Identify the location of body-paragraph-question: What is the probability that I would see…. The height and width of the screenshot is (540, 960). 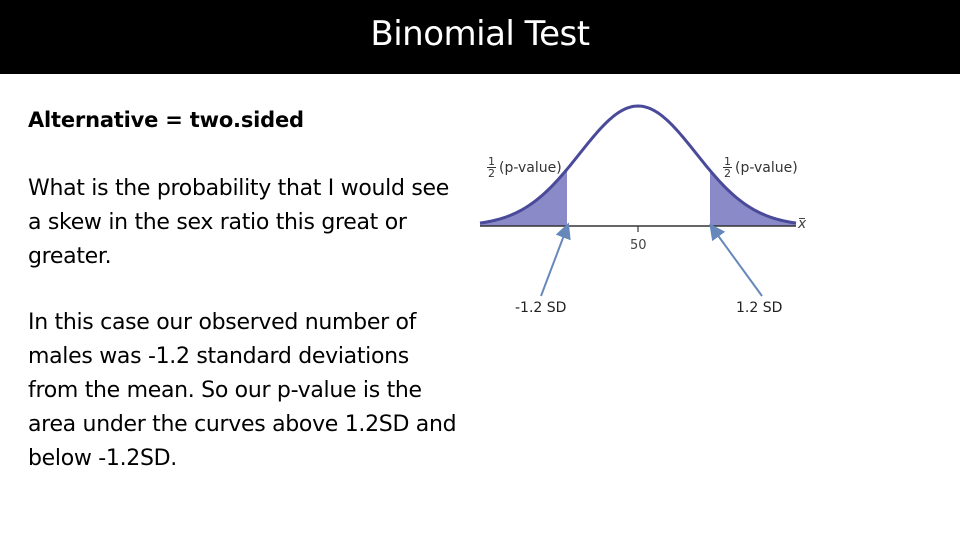
(238, 222).